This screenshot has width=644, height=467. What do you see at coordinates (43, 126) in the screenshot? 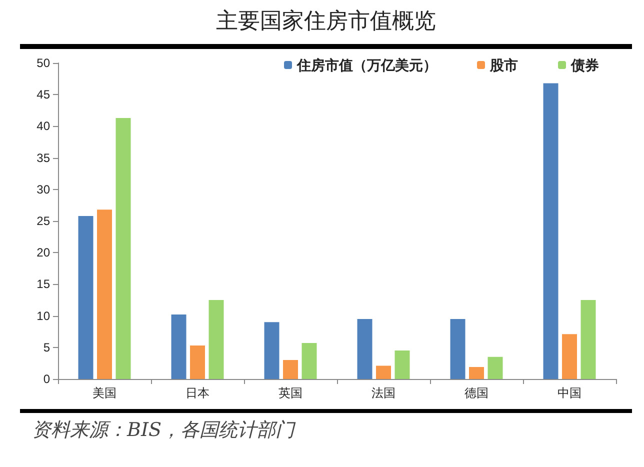
I see `y-tick-label: 40` at bounding box center [43, 126].